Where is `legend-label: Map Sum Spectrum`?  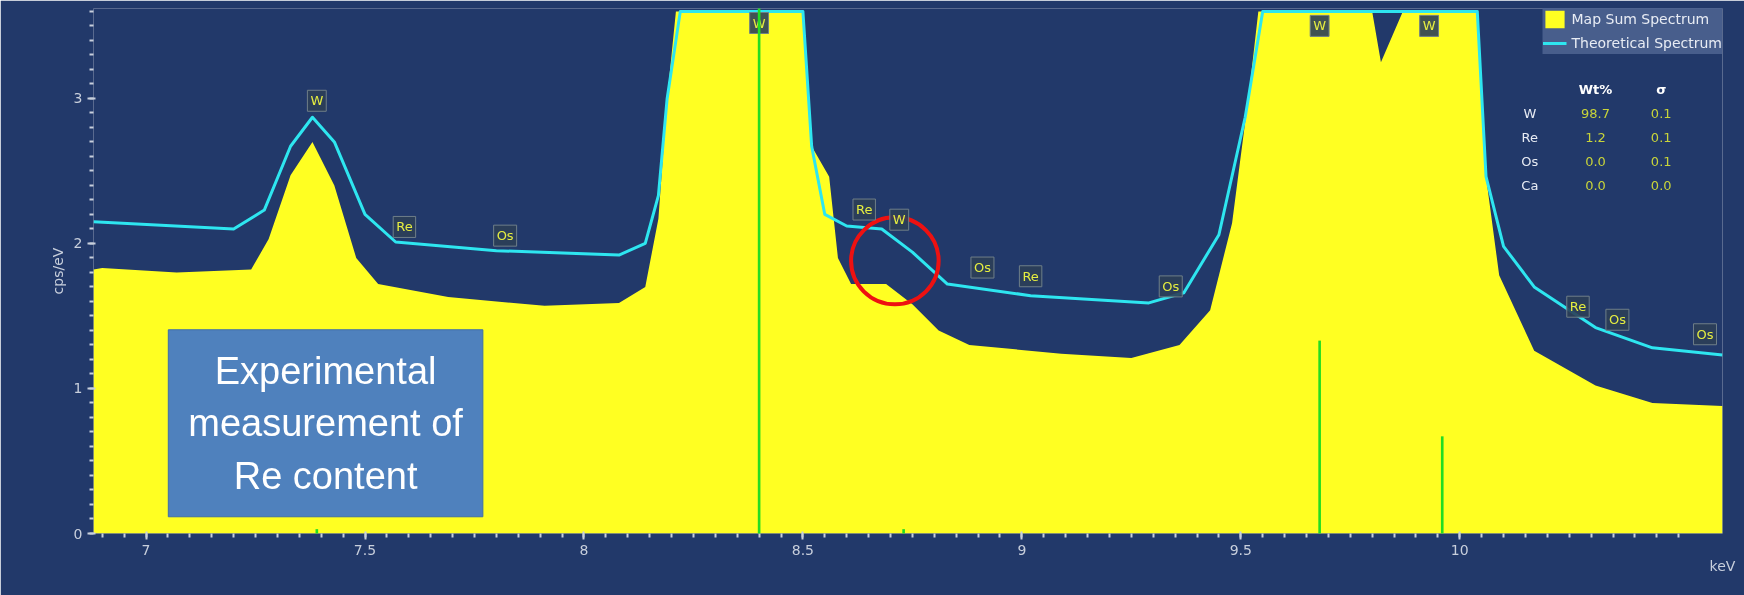 legend-label: Map Sum Spectrum is located at coordinates (1640, 19).